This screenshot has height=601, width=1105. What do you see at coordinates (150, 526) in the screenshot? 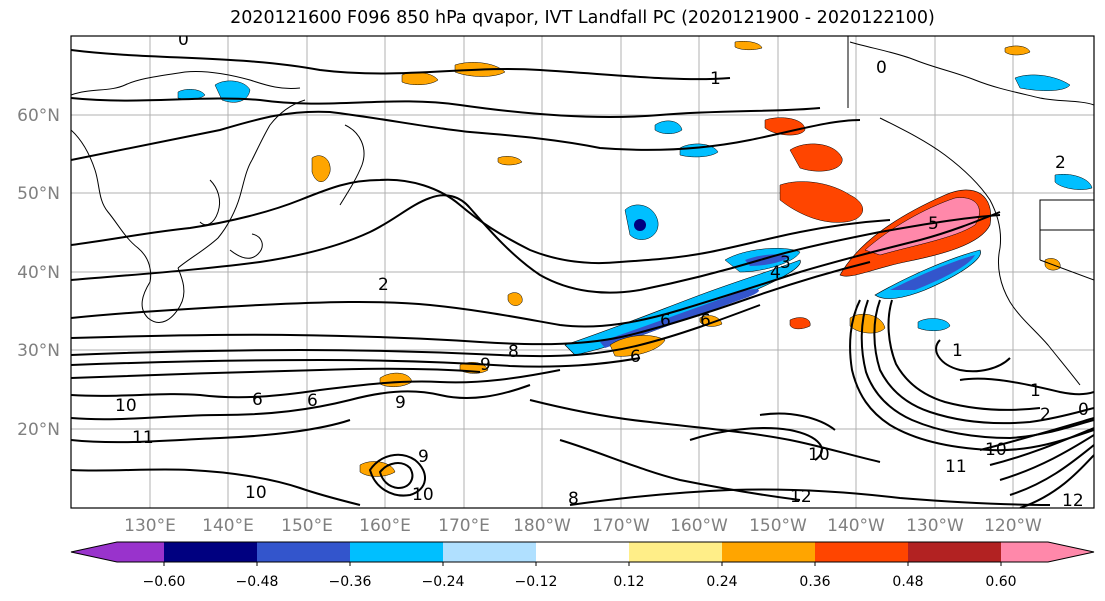
I see `lon-label: 130°E` at bounding box center [150, 526].